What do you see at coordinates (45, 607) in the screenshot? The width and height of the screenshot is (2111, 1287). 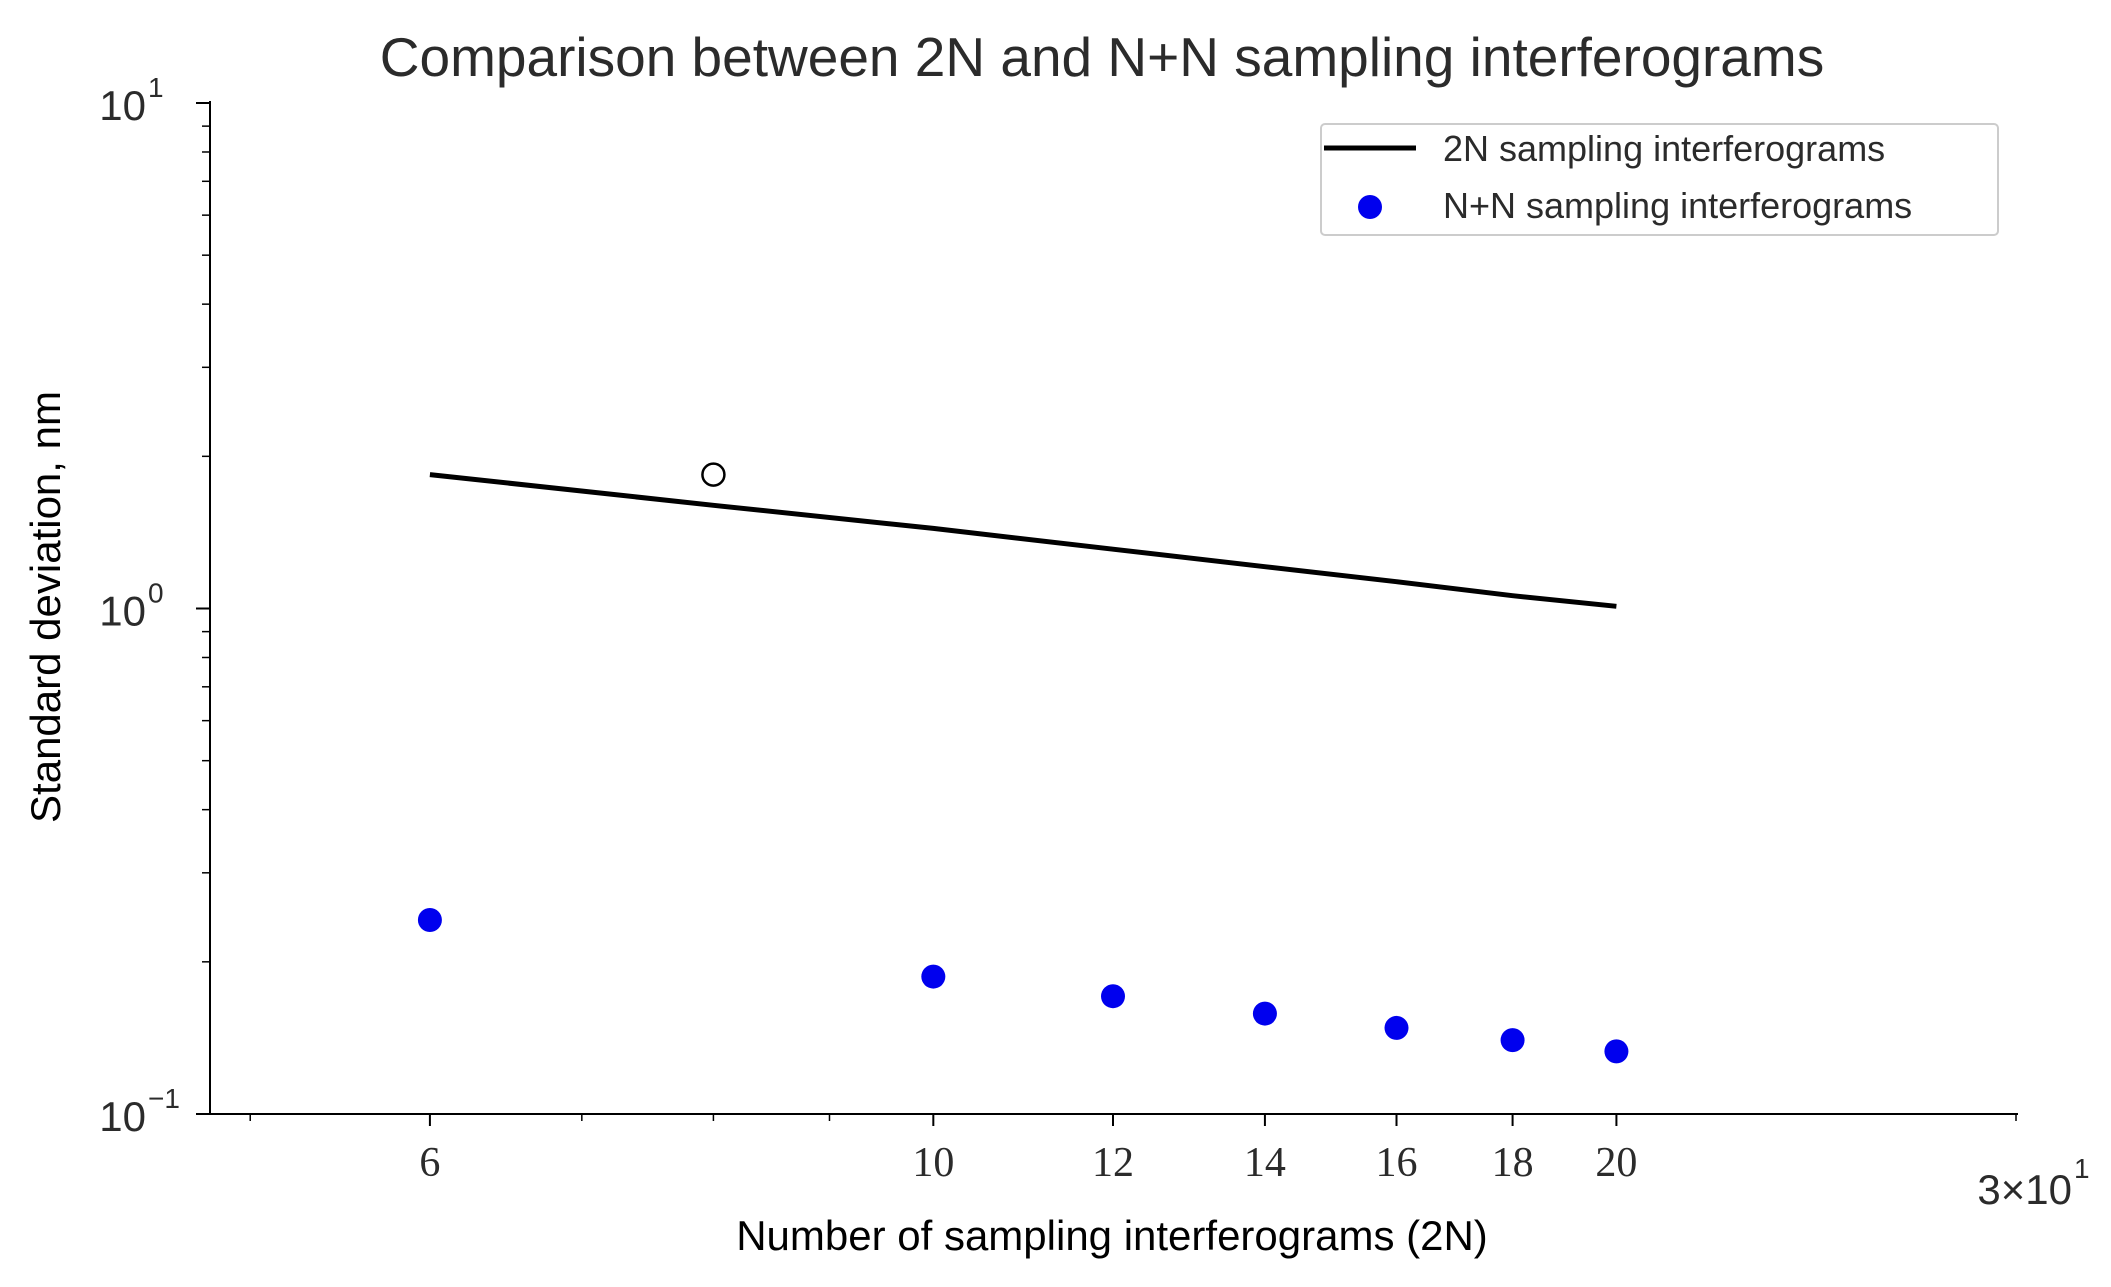 I see `y-axis-label: Standard deviation, nm` at bounding box center [45, 607].